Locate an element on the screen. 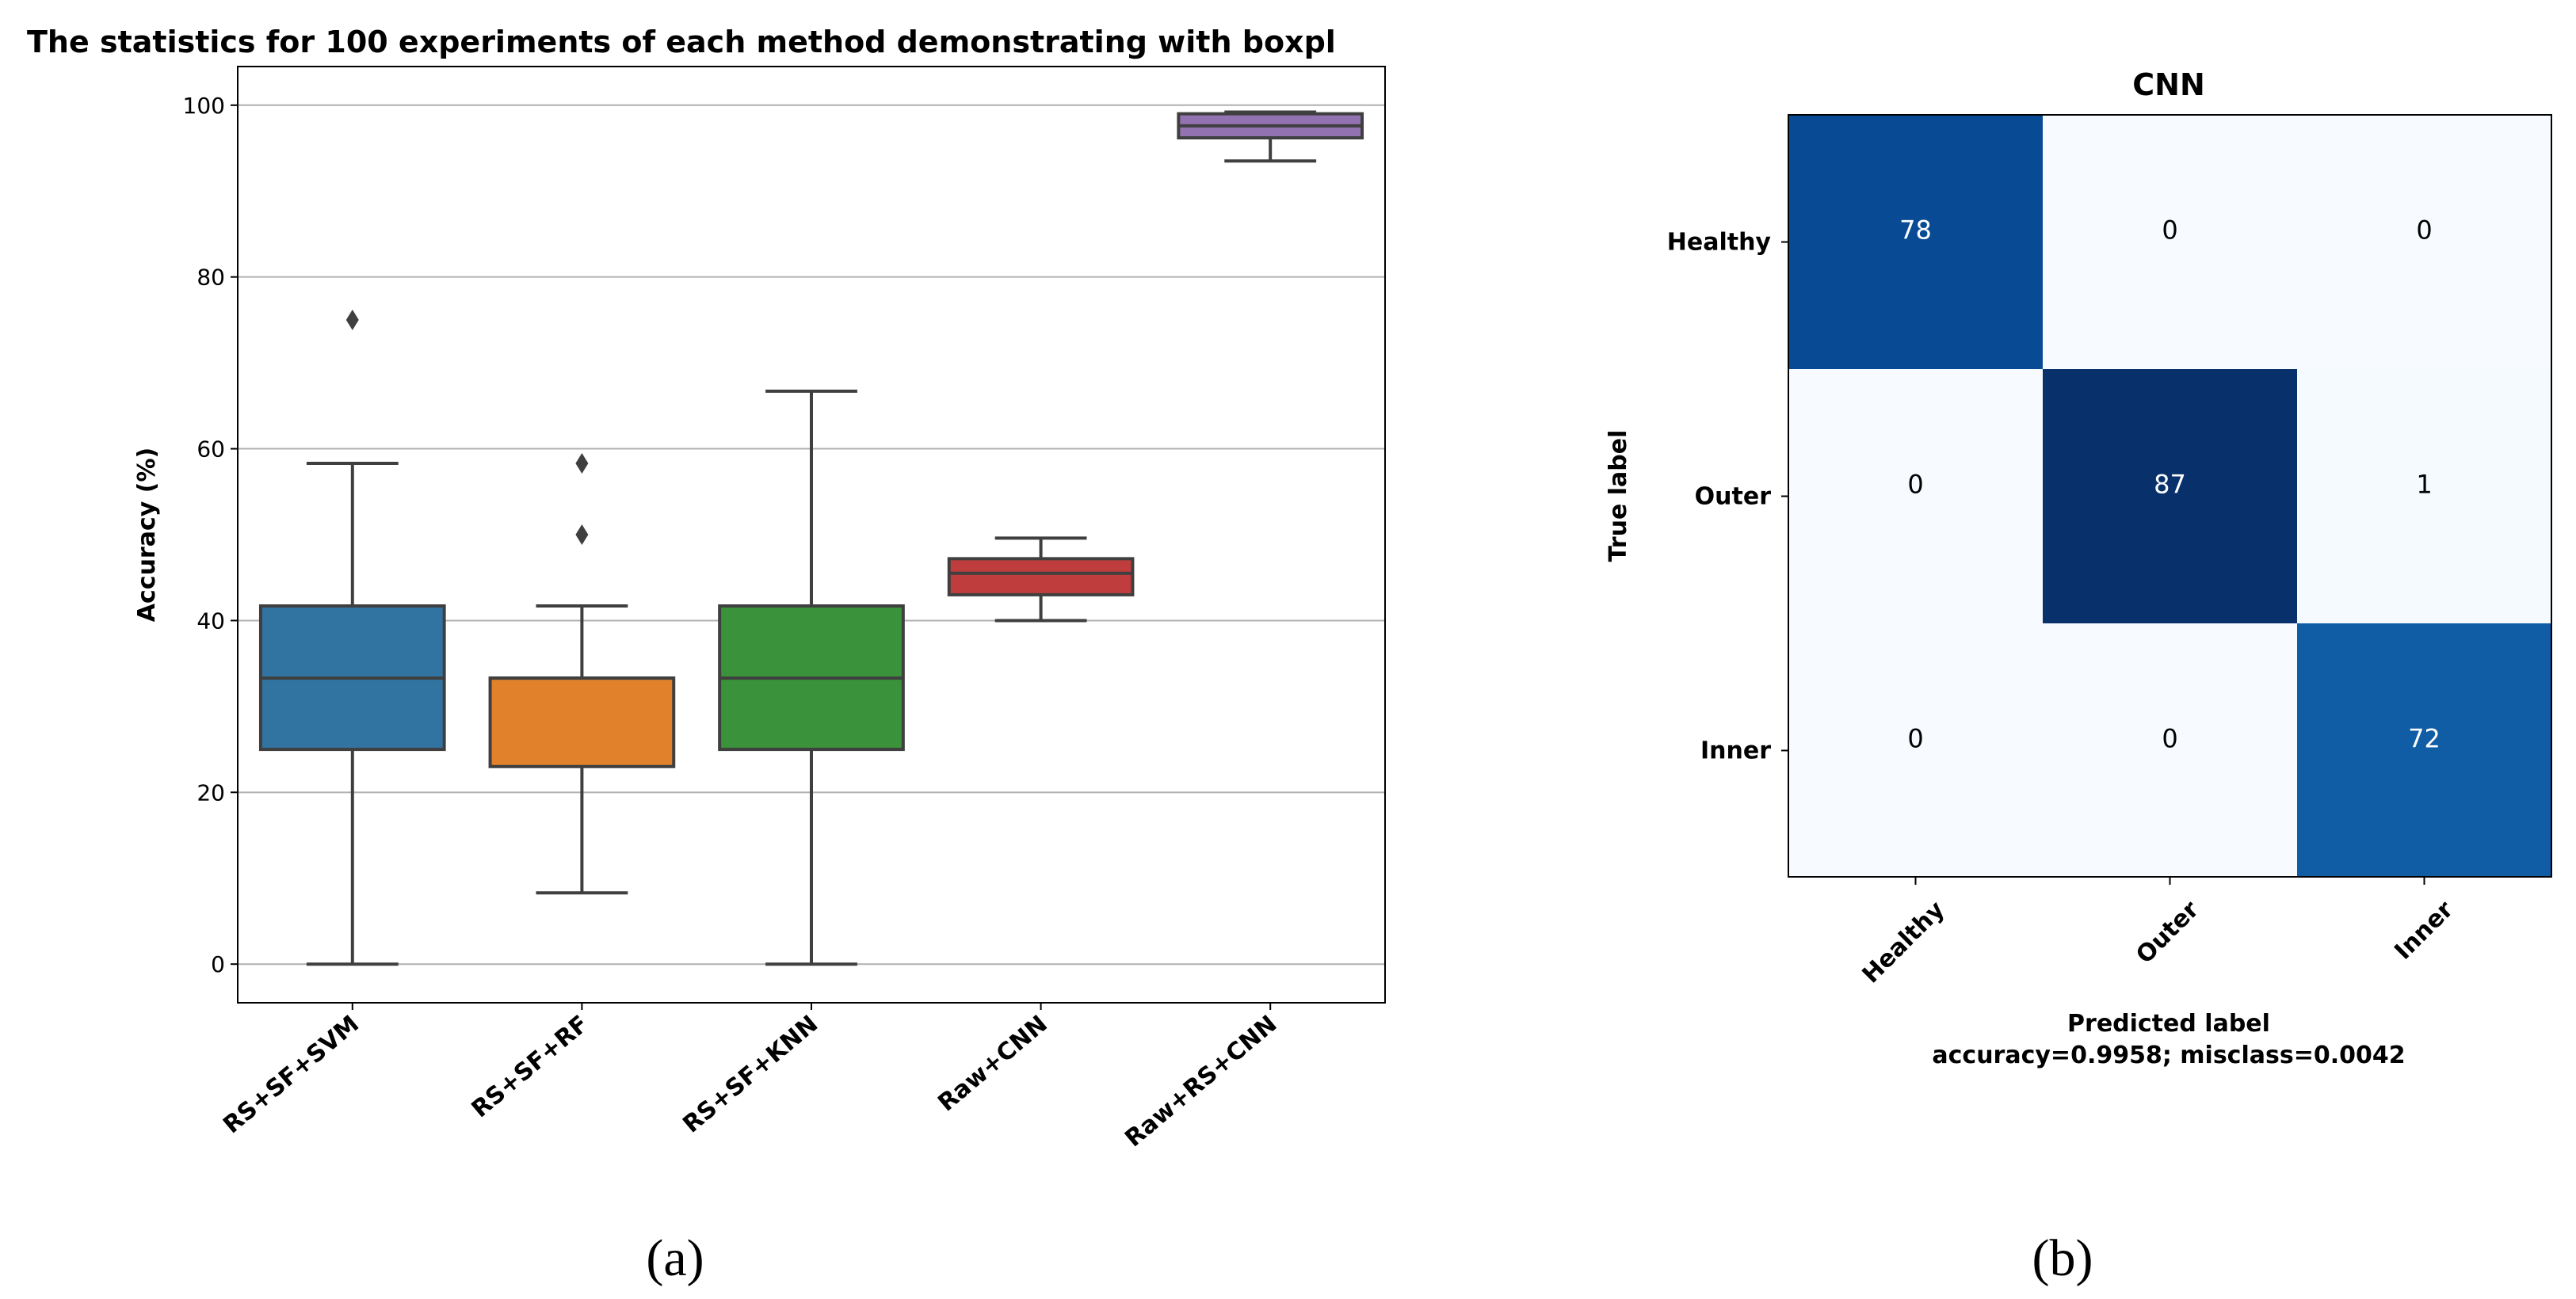 This screenshot has height=1299, width=2576. cm-value-r2c0: 0 is located at coordinates (1915, 739).